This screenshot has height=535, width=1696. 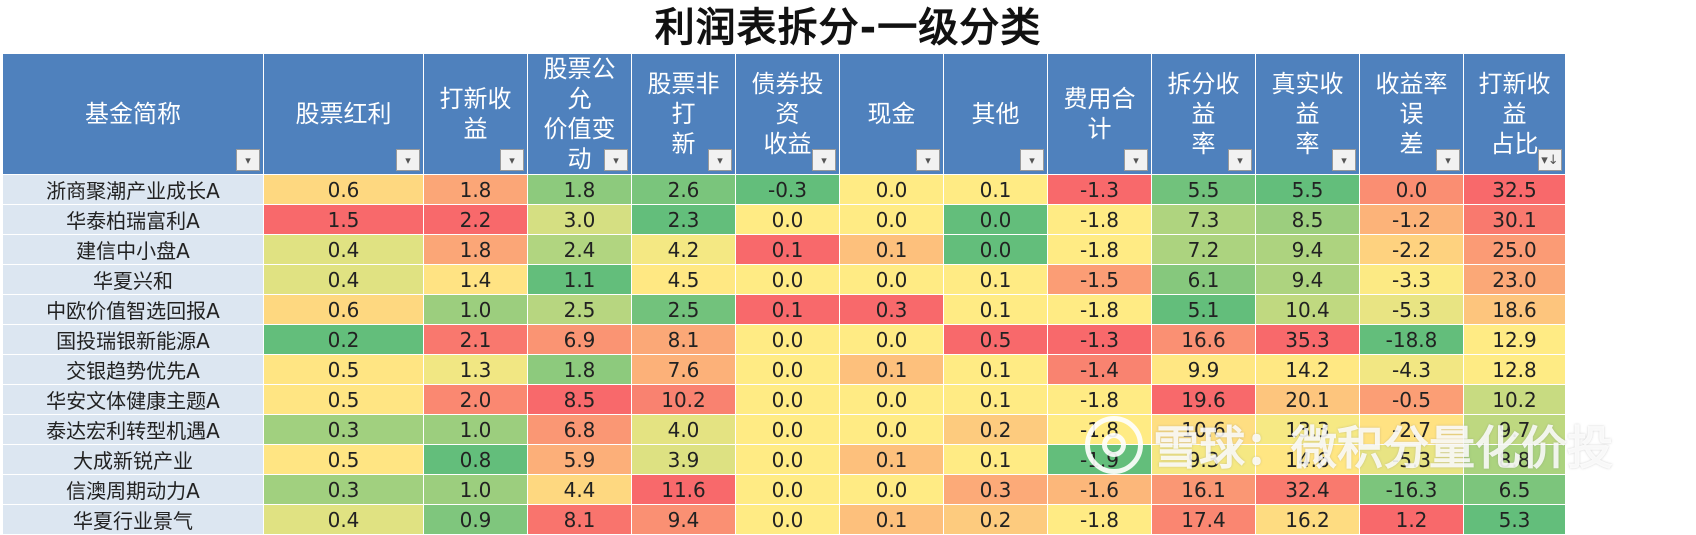 I want to click on value-cell: 1.2, so click(x=1411, y=519).